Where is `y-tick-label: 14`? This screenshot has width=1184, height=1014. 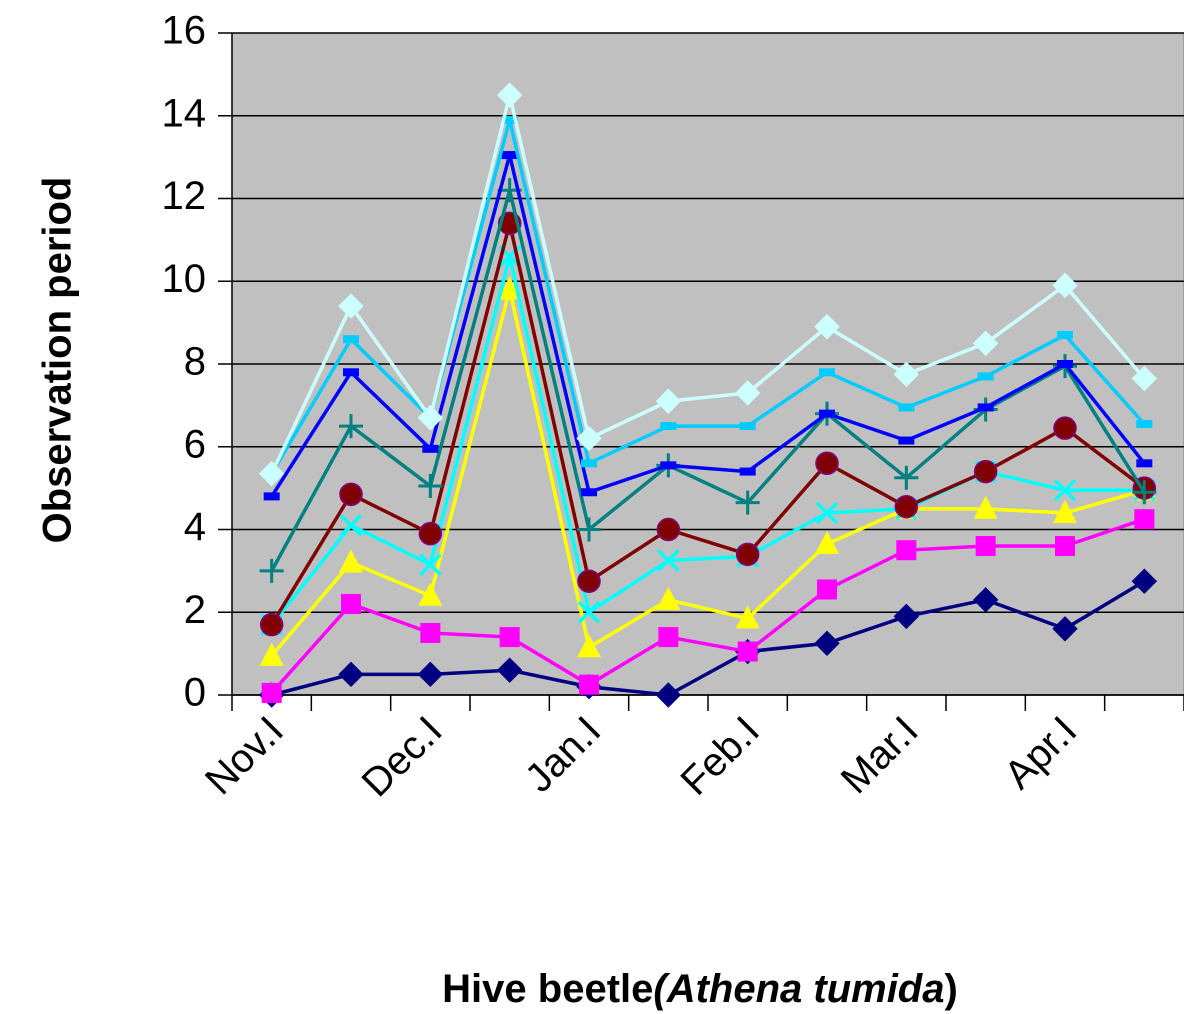 y-tick-label: 14 is located at coordinates (184, 113).